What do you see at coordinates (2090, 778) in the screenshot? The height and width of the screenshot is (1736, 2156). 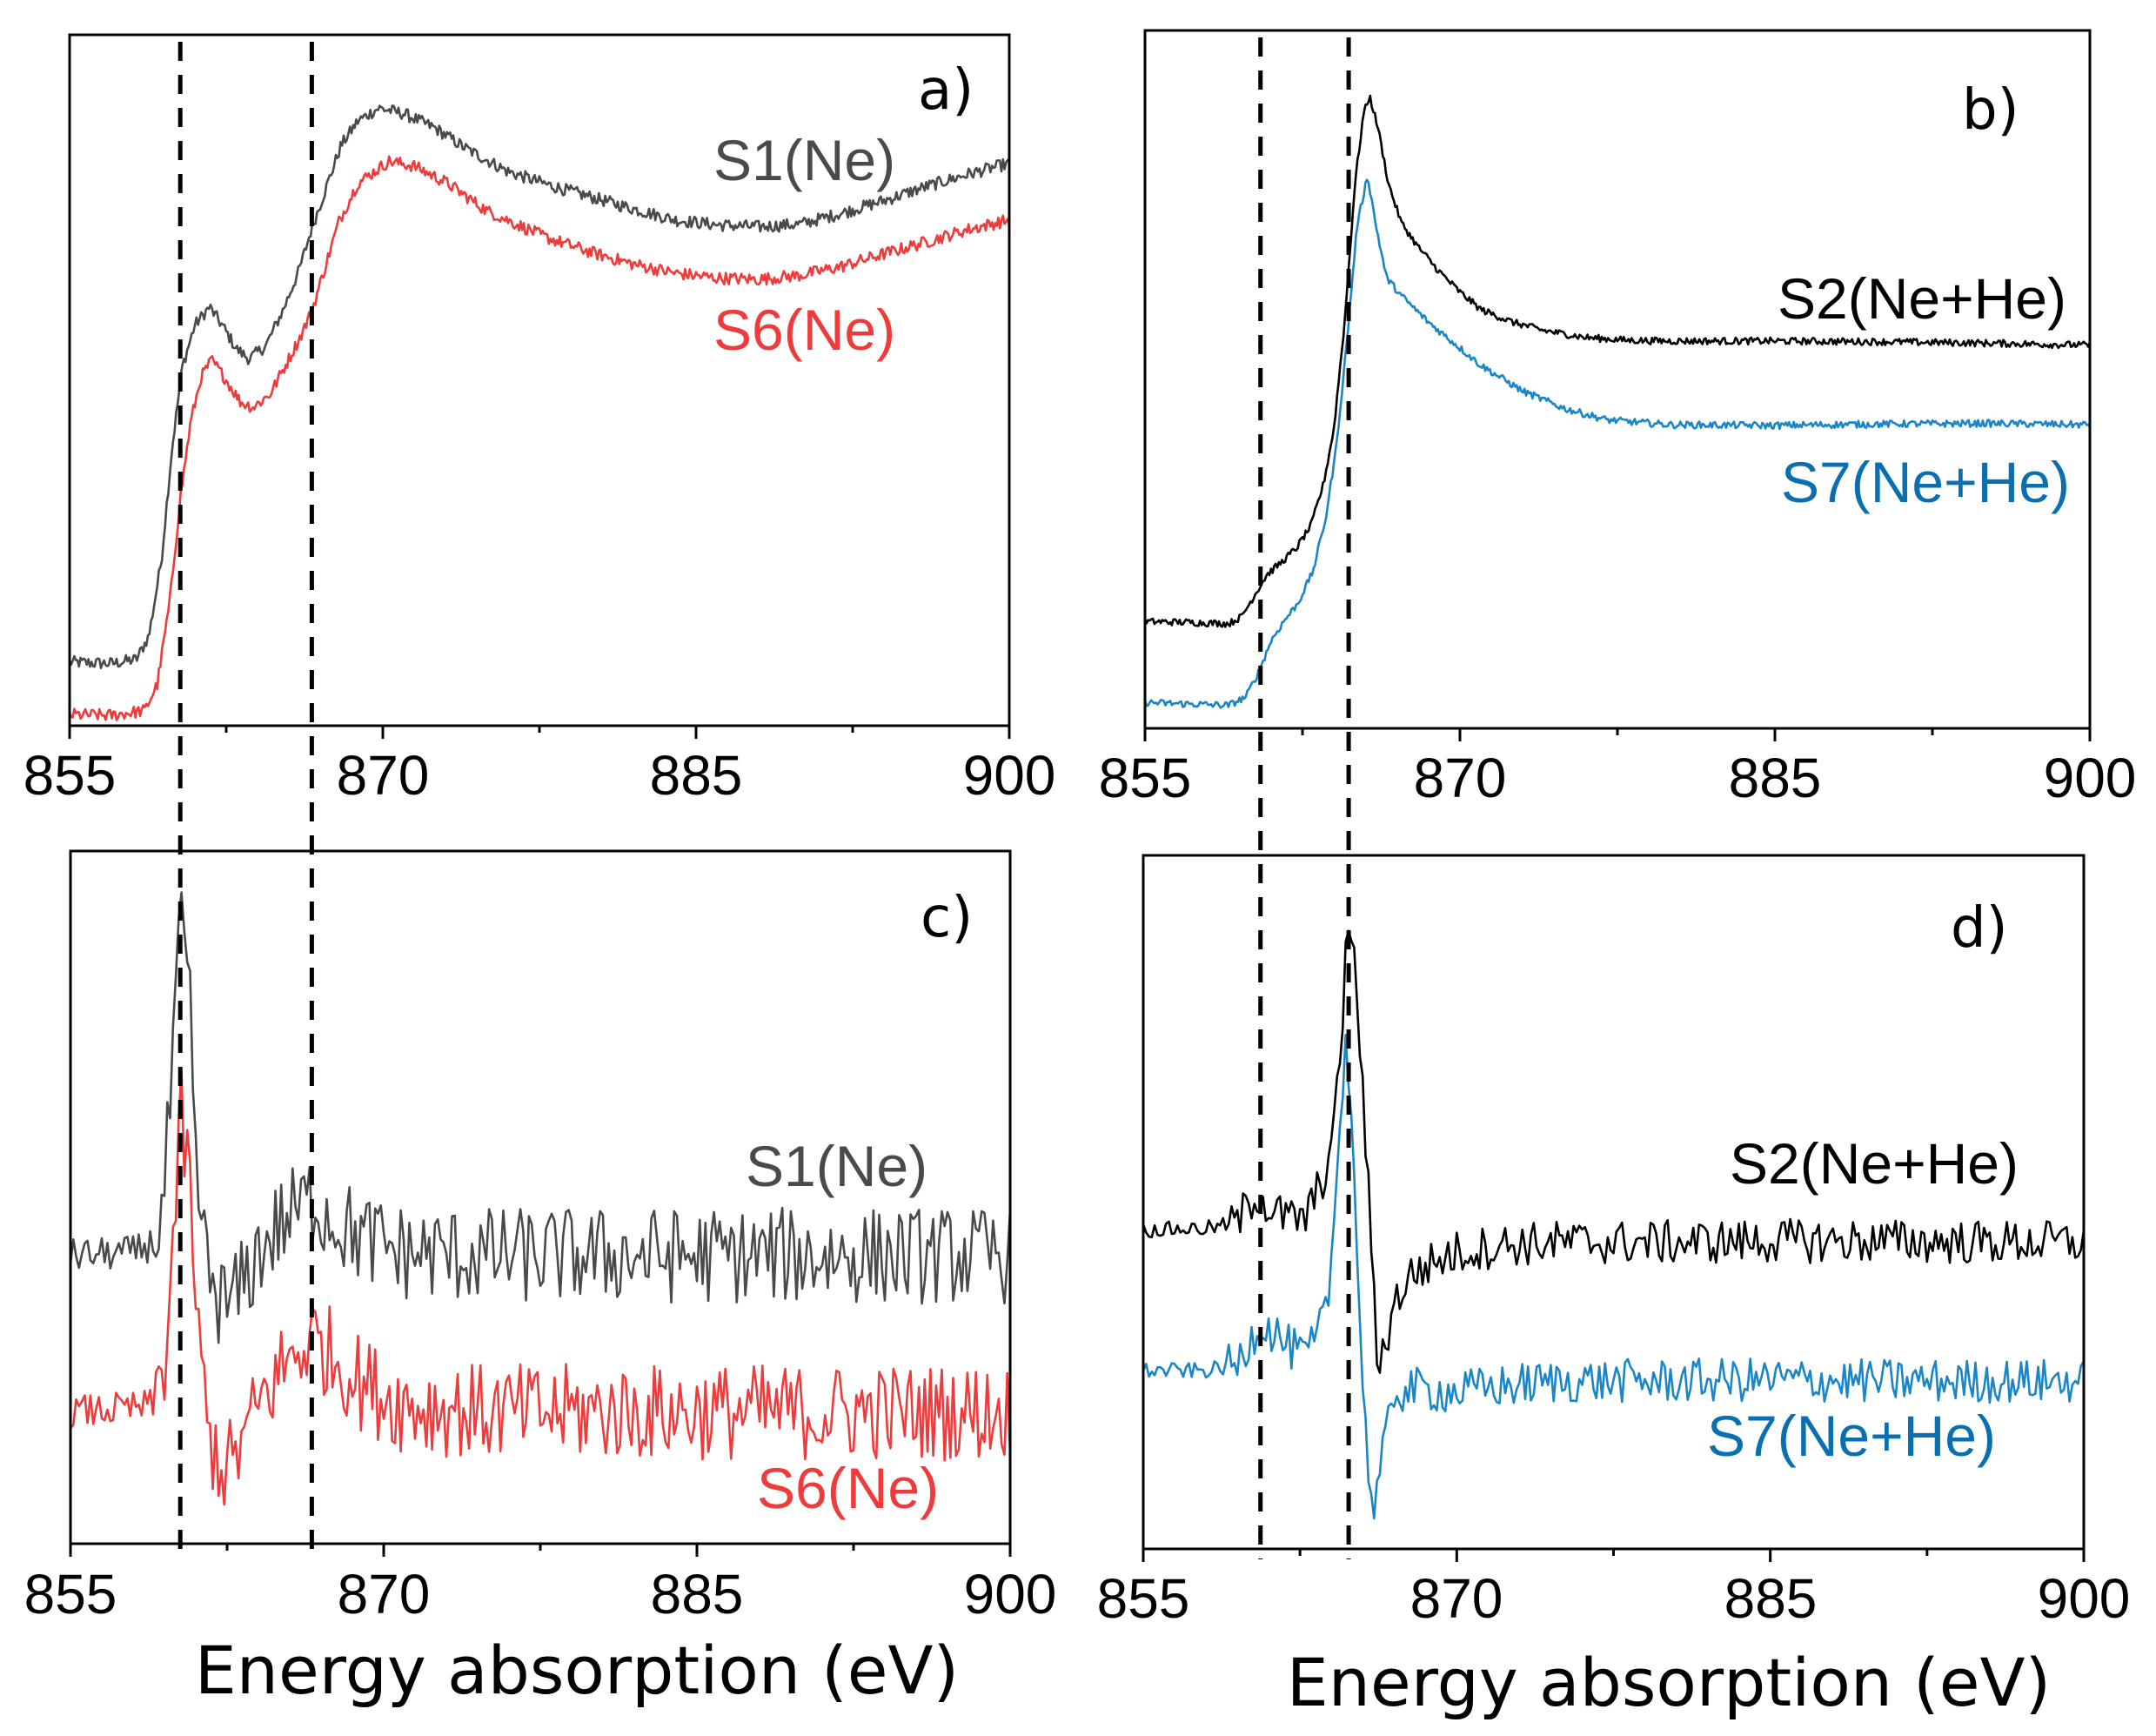 I see `panel-b-xtick-label: 900` at bounding box center [2090, 778].